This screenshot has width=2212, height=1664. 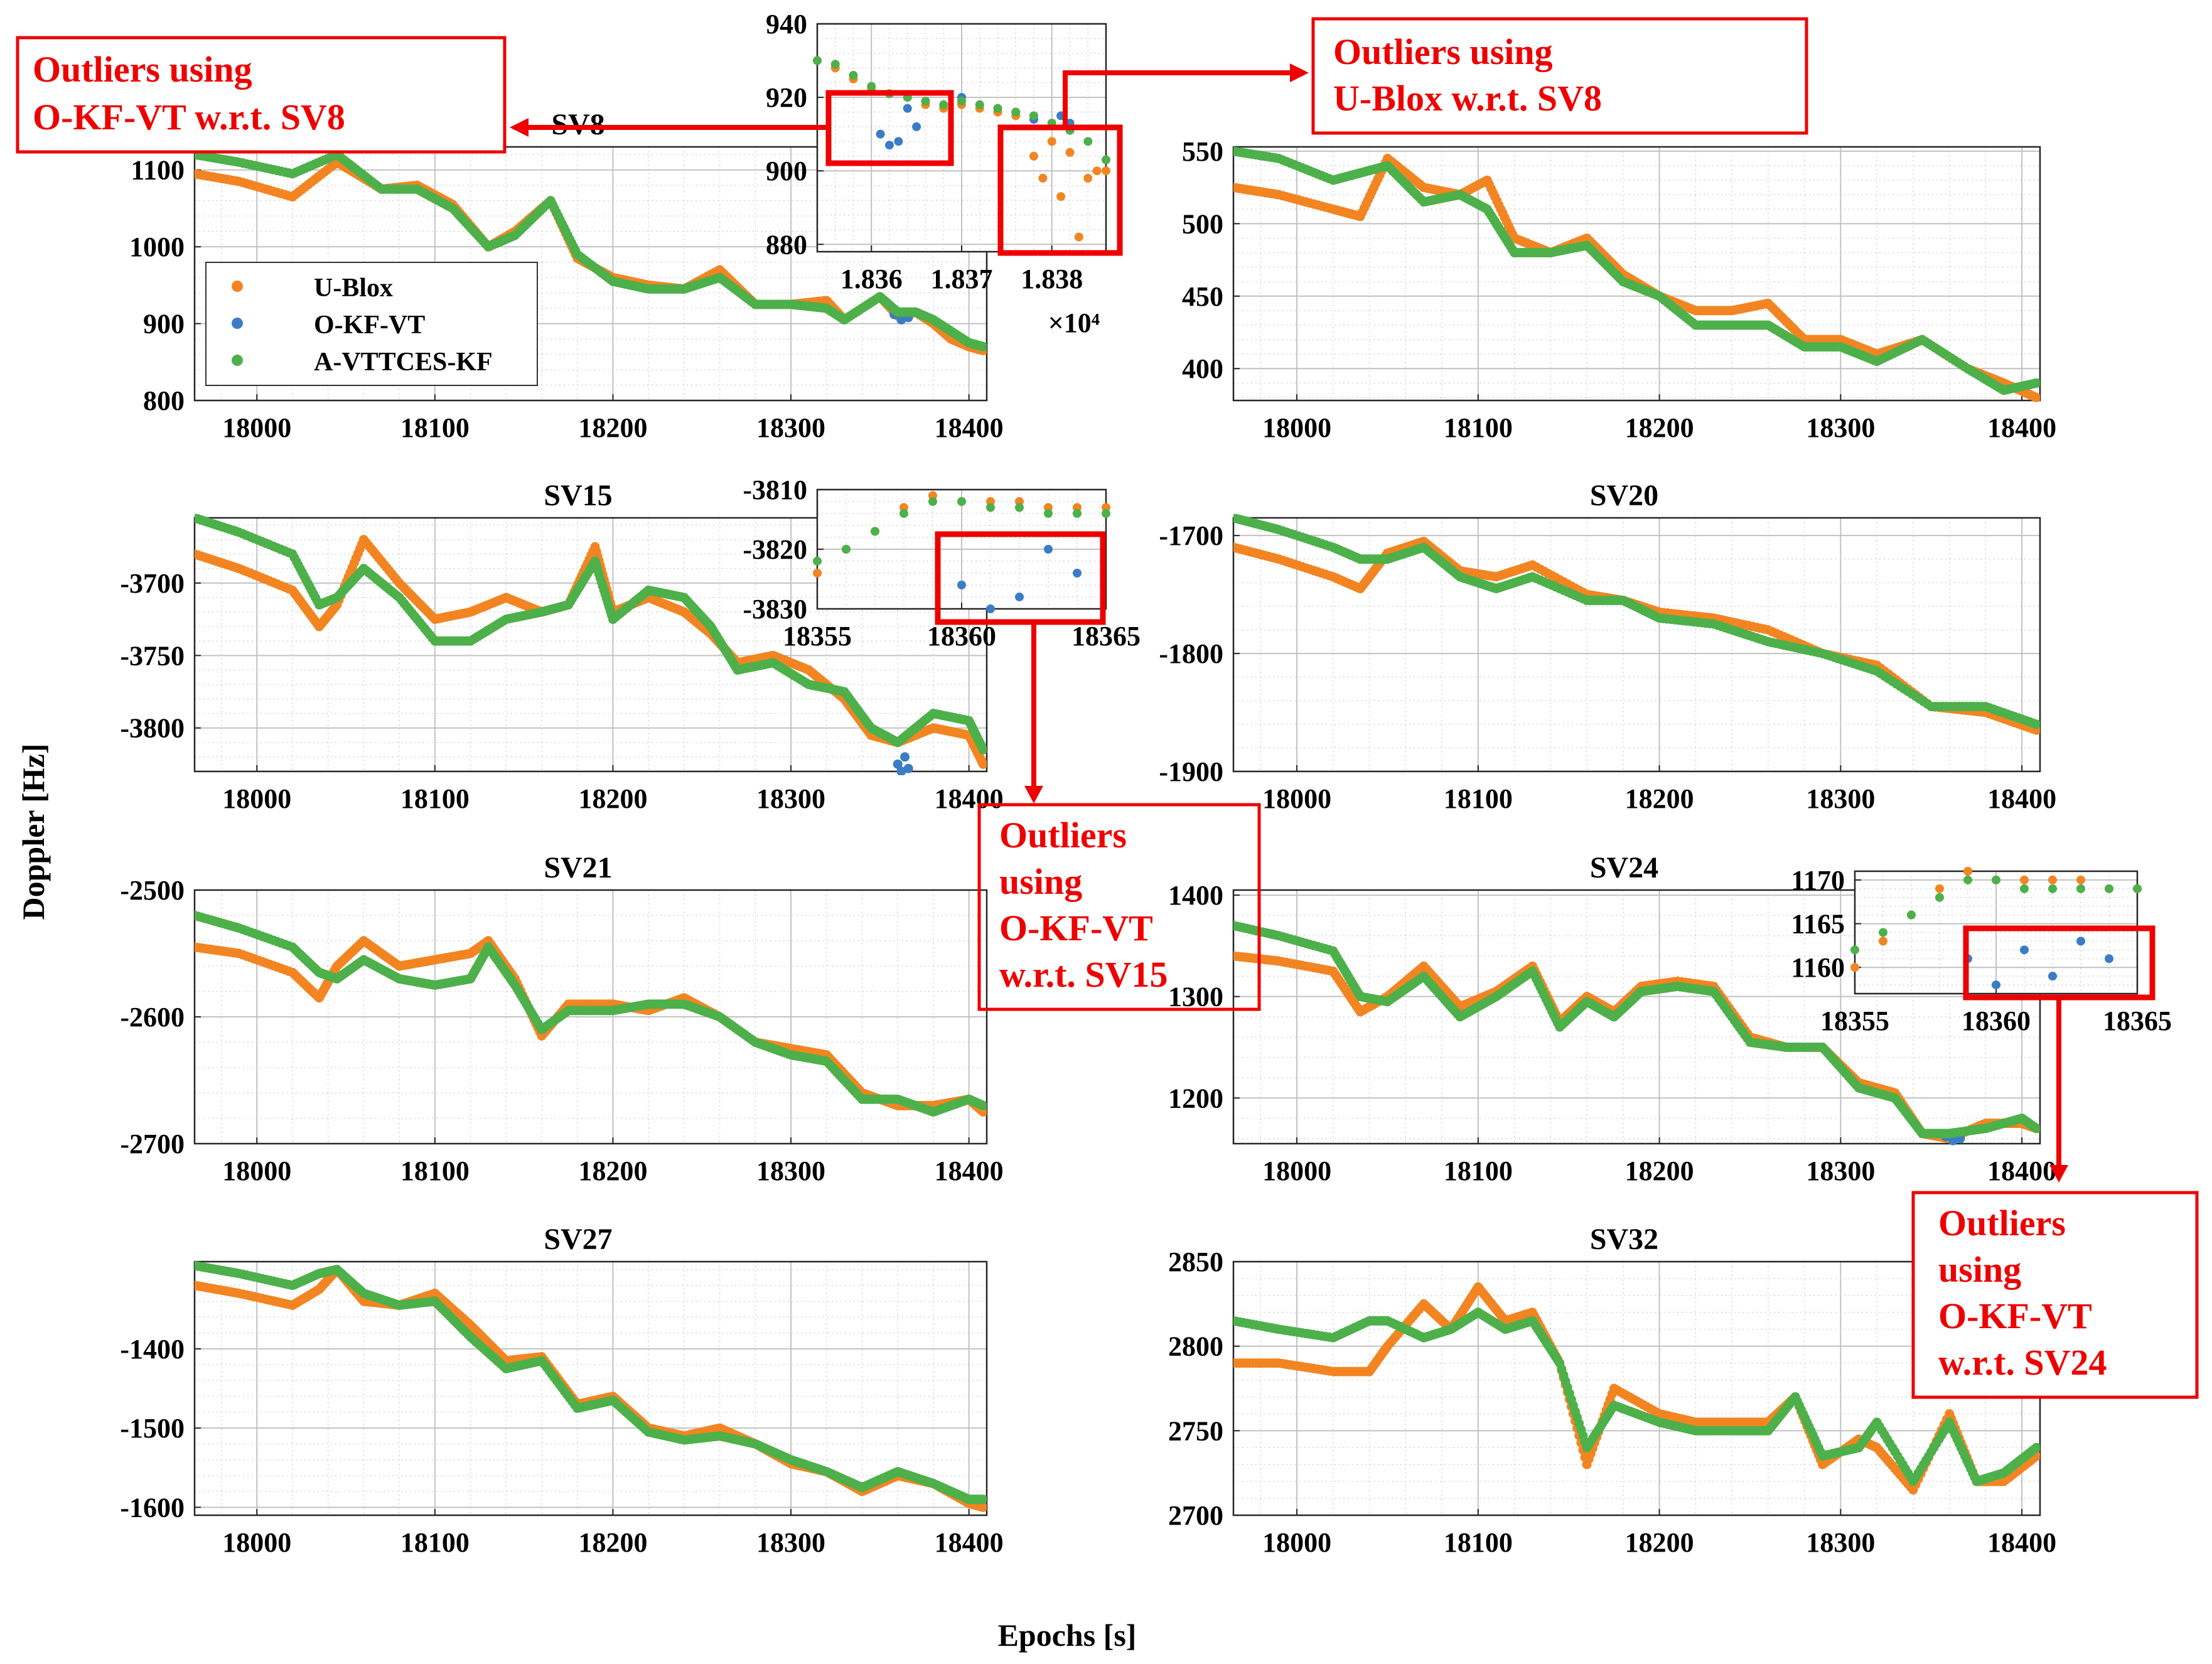 What do you see at coordinates (157, 247) in the screenshot?
I see `panel-sv8-y-tick-label: 1000` at bounding box center [157, 247].